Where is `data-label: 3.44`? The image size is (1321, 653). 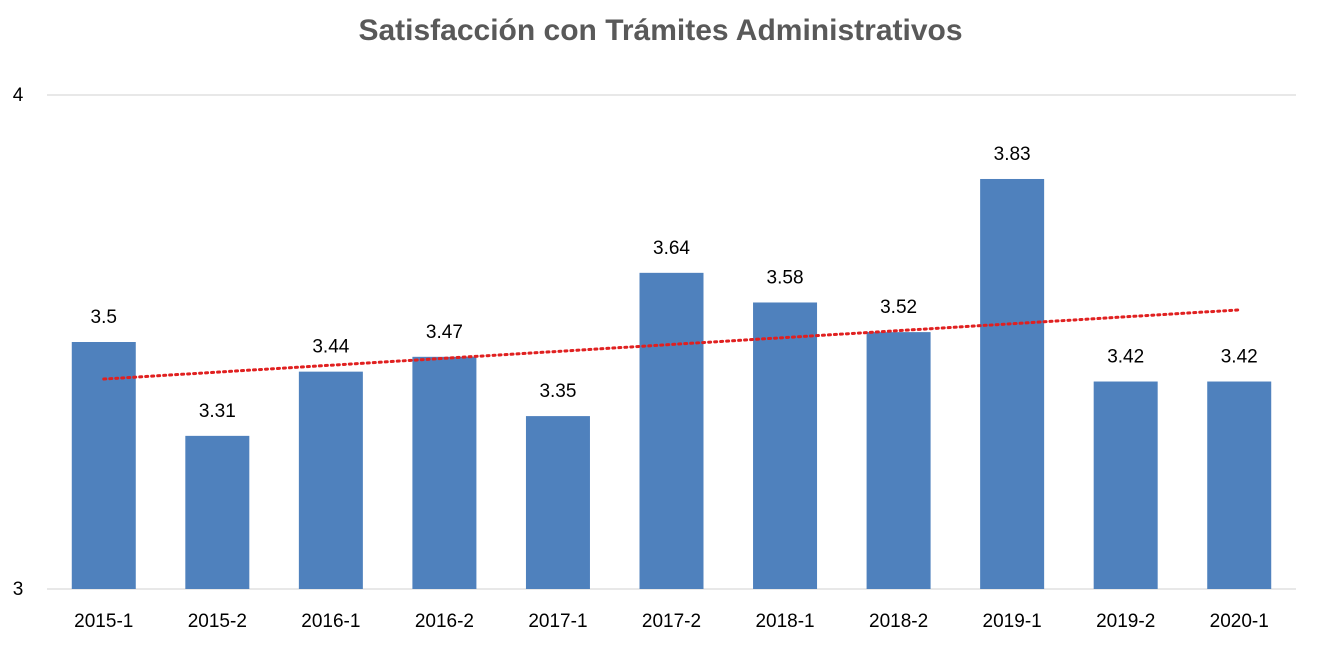 data-label: 3.44 is located at coordinates (330, 347).